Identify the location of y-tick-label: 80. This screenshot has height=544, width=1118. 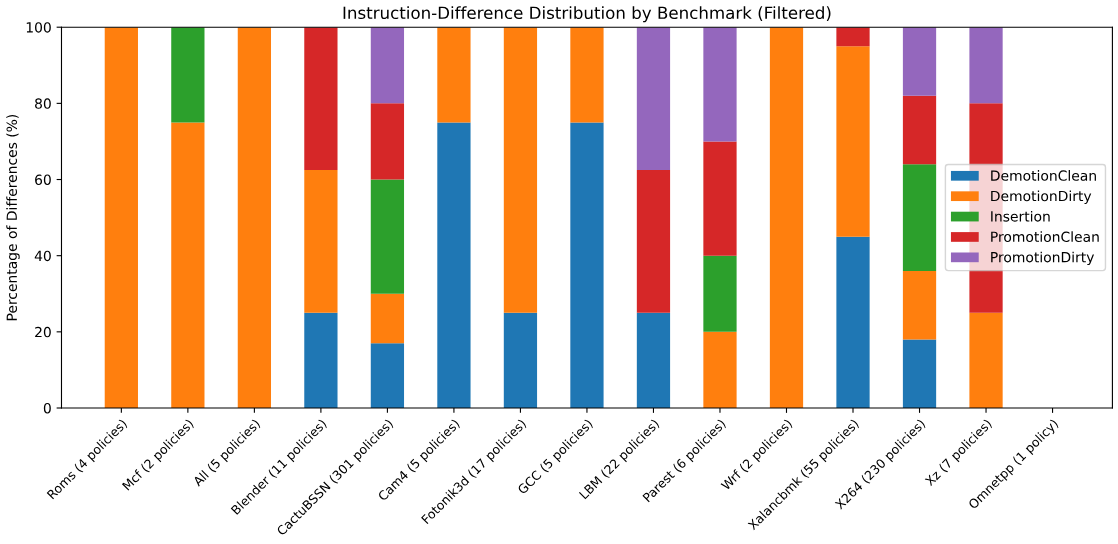
(43, 103).